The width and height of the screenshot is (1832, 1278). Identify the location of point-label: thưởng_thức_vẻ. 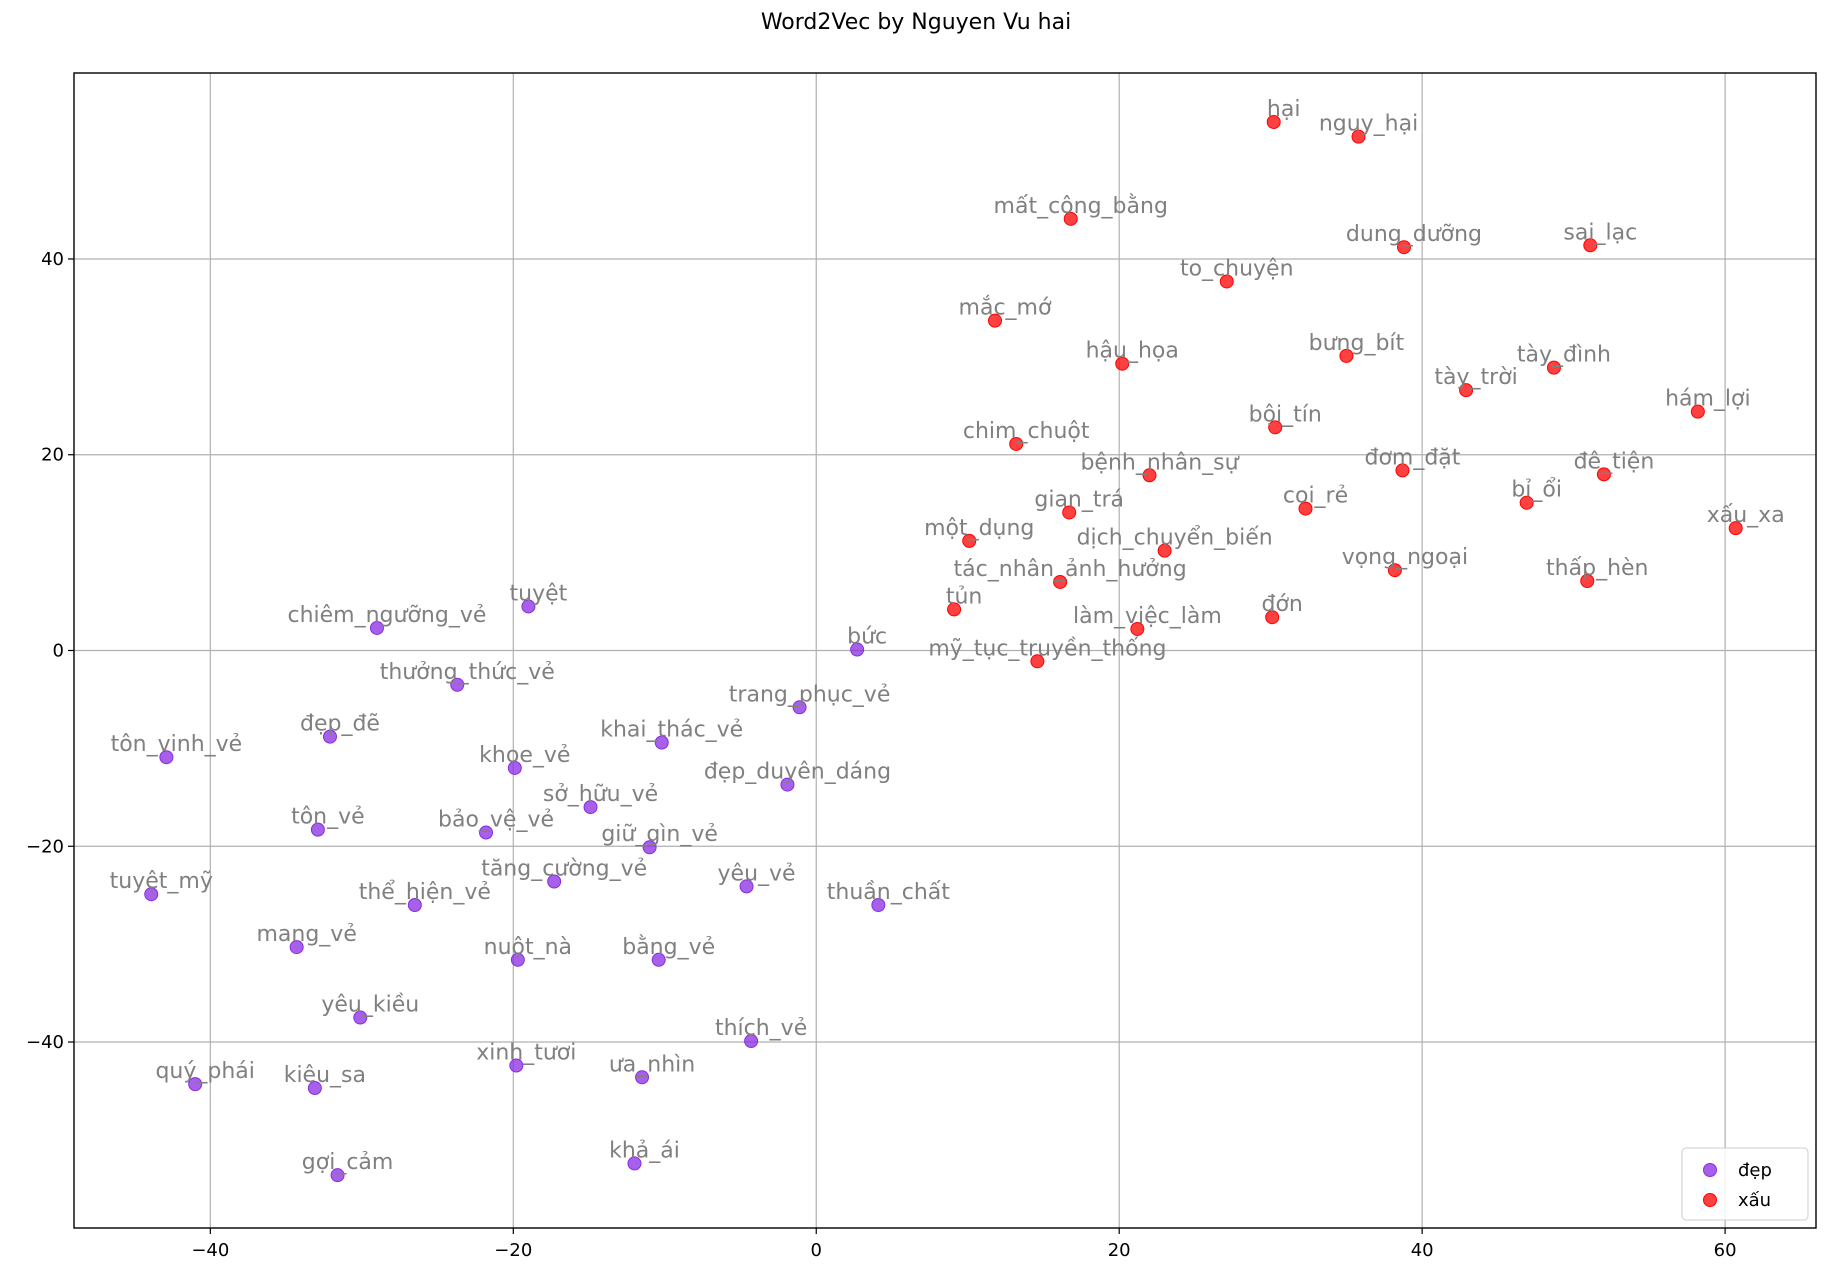
(467, 672).